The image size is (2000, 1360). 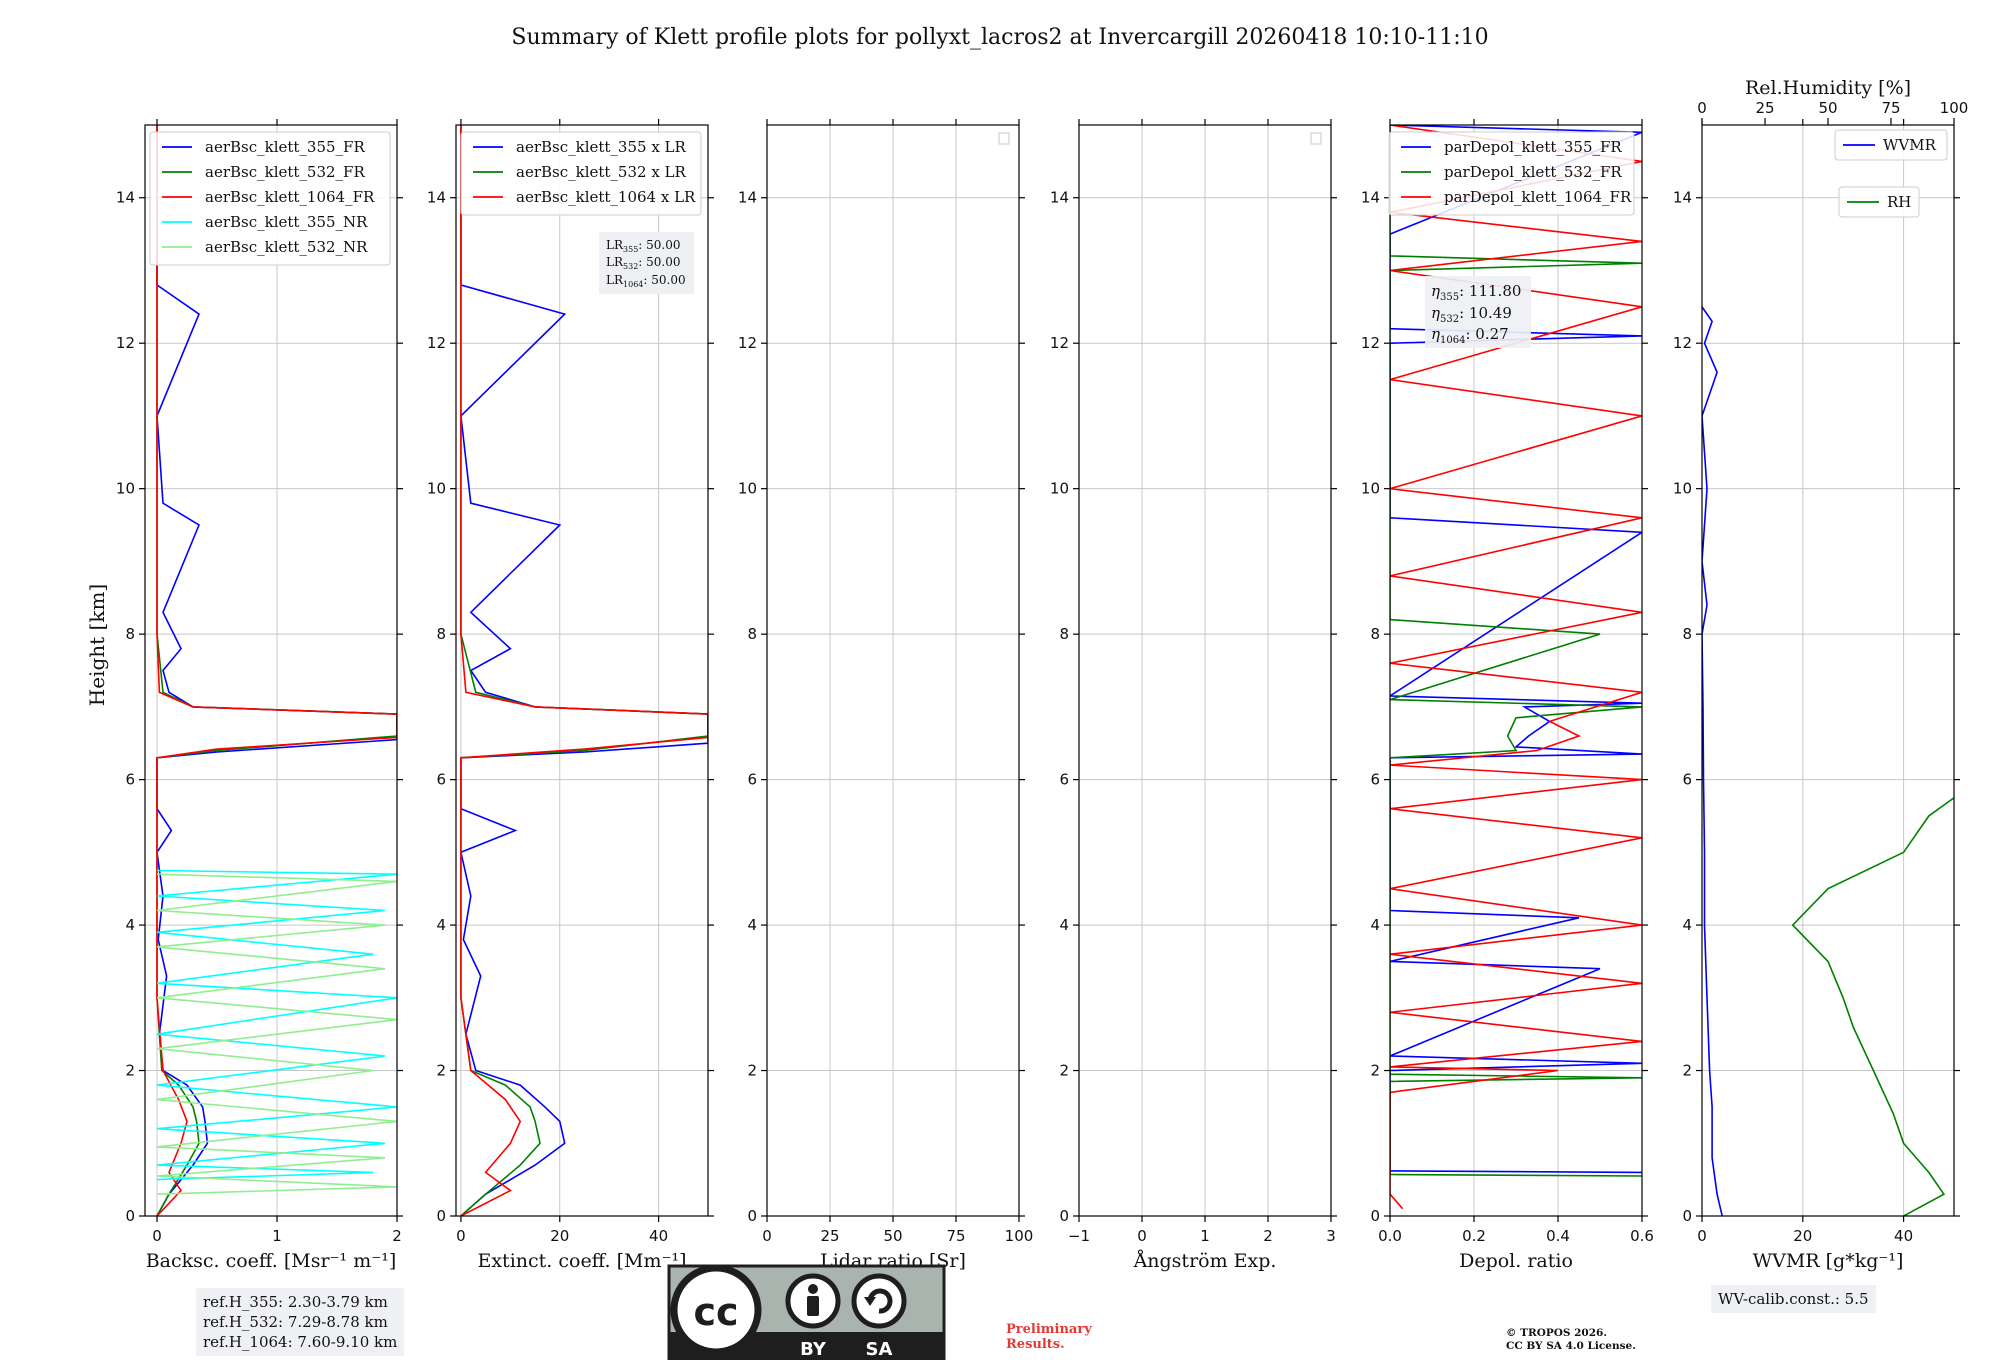 I want to click on svg-text: LR1064: 50.00, so click(x=646, y=281).